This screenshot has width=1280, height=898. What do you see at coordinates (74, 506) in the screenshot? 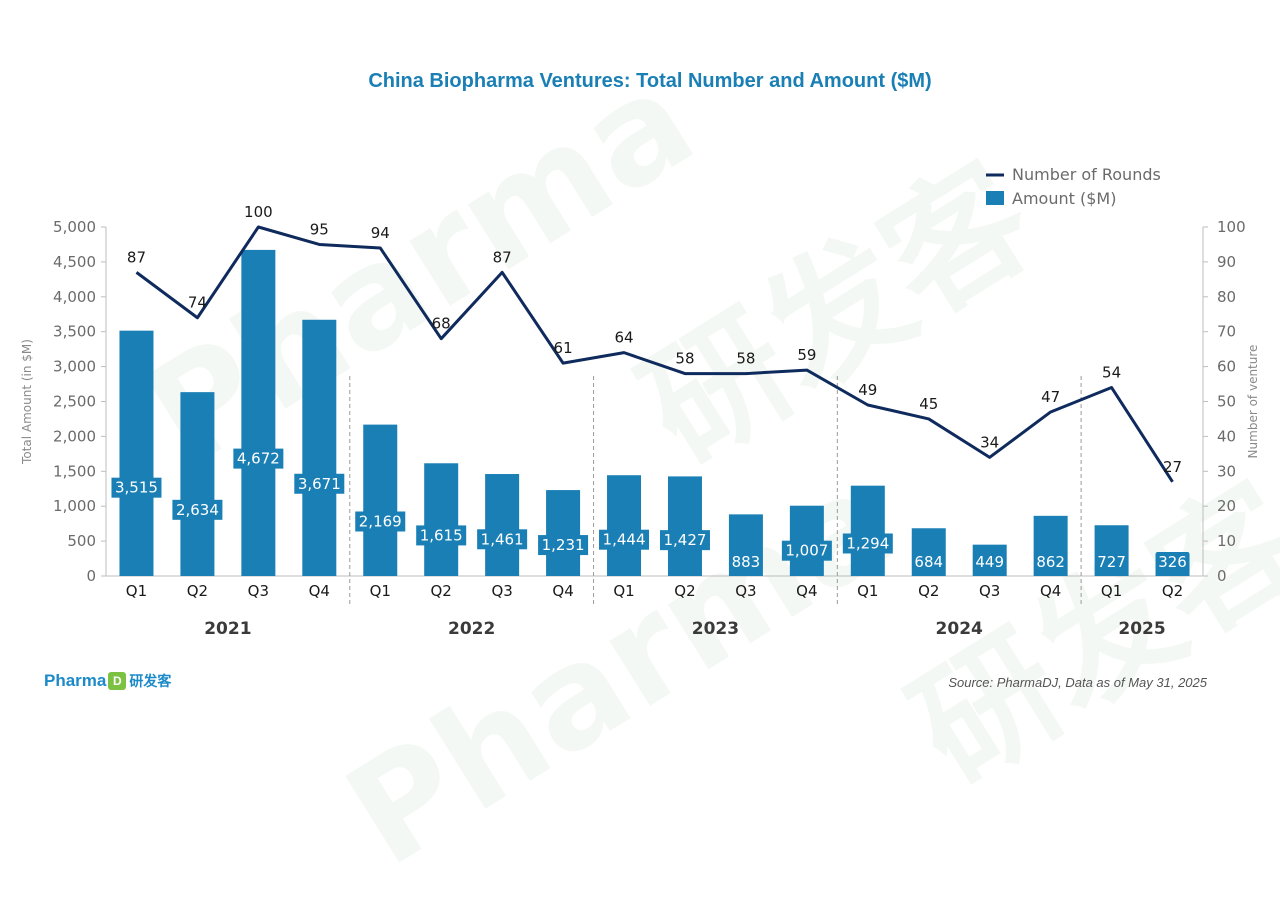
I see `y-left-tick-label: 1,000` at bounding box center [74, 506].